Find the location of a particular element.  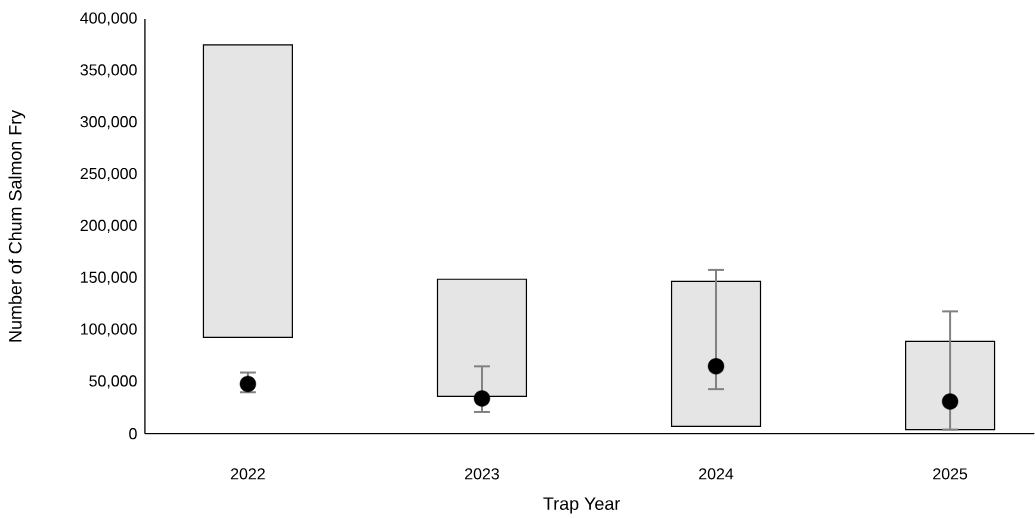

y-tick-label: 250,000 is located at coordinates (108, 175).